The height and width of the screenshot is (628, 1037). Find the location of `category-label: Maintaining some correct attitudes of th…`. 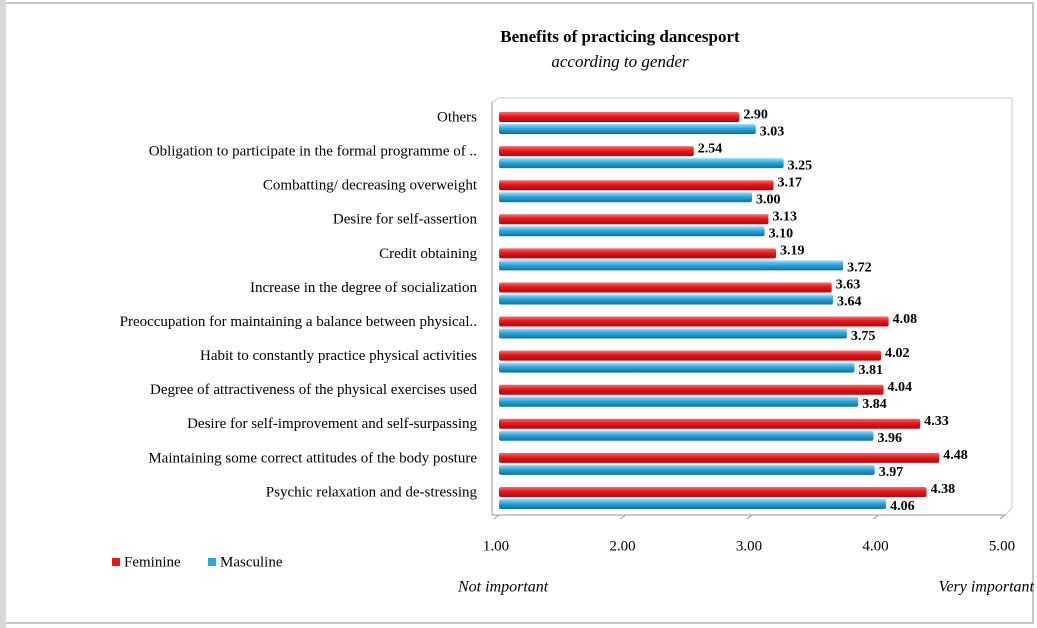

category-label: Maintaining some correct attitudes of th… is located at coordinates (312, 458).